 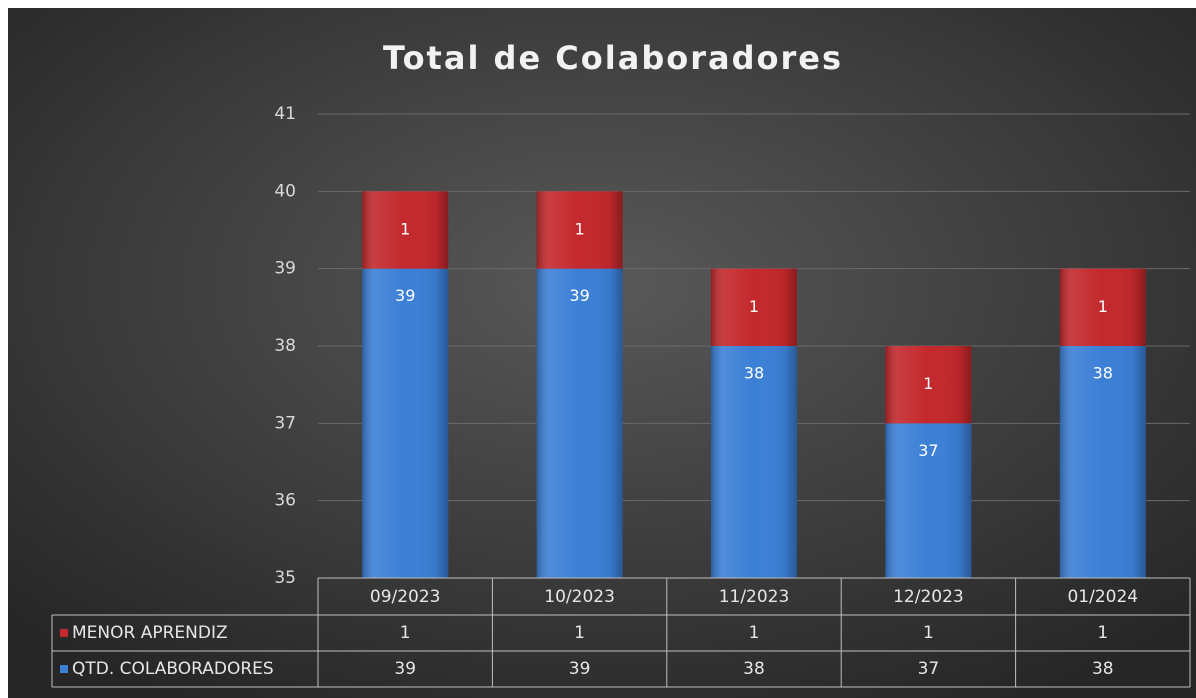 I want to click on data-label: 37, so click(x=928, y=450).